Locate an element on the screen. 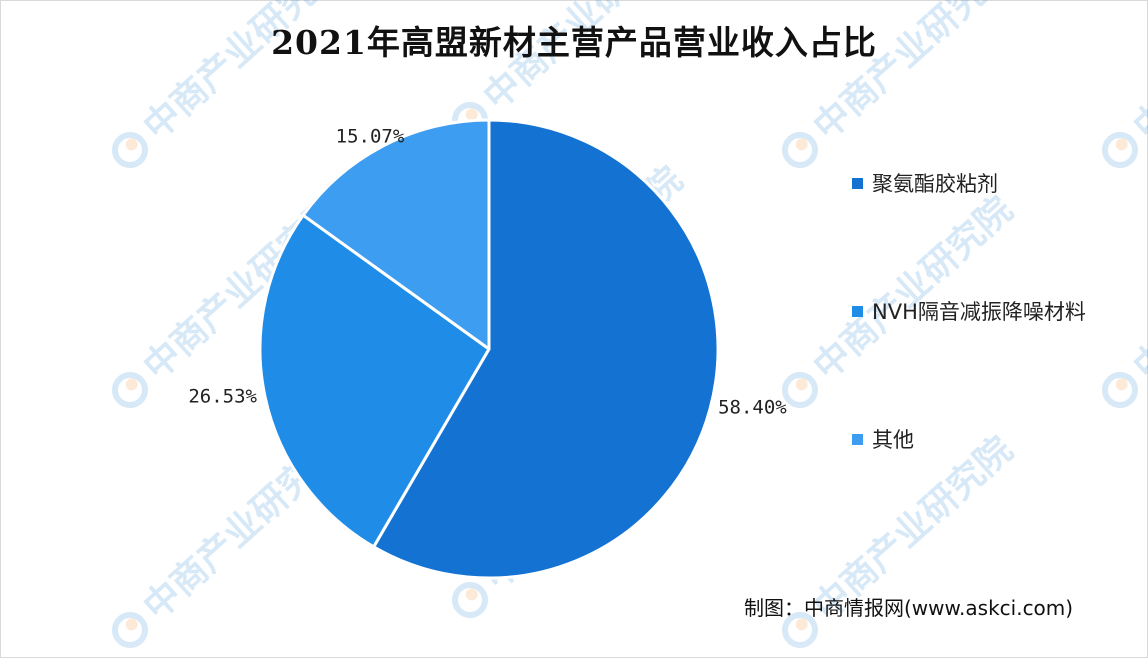  legend-item: 聚氨酯胶粘剂 is located at coordinates (925, 183).